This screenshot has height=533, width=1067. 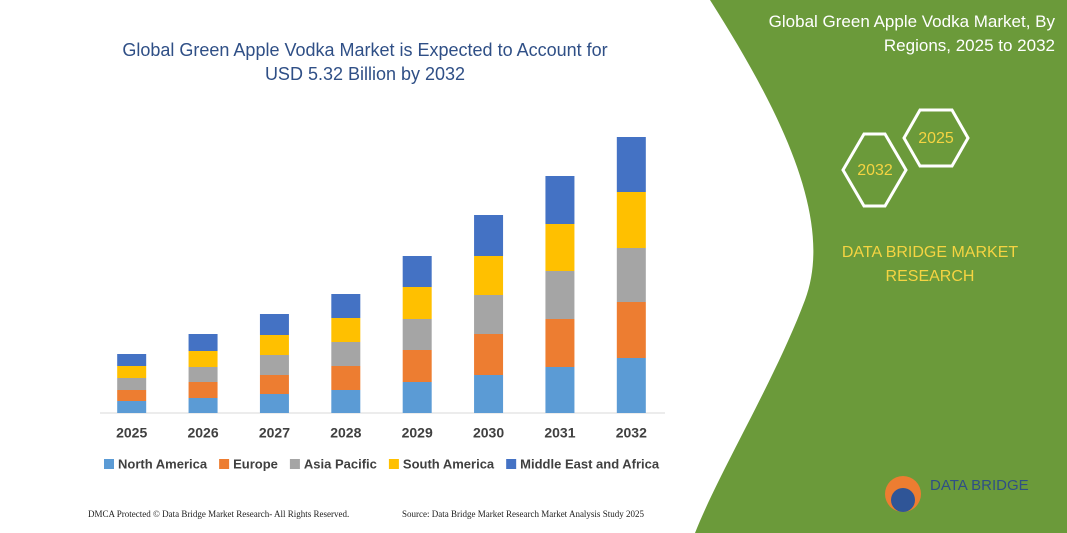 I want to click on hexagon-label: 2025, so click(x=936, y=138).